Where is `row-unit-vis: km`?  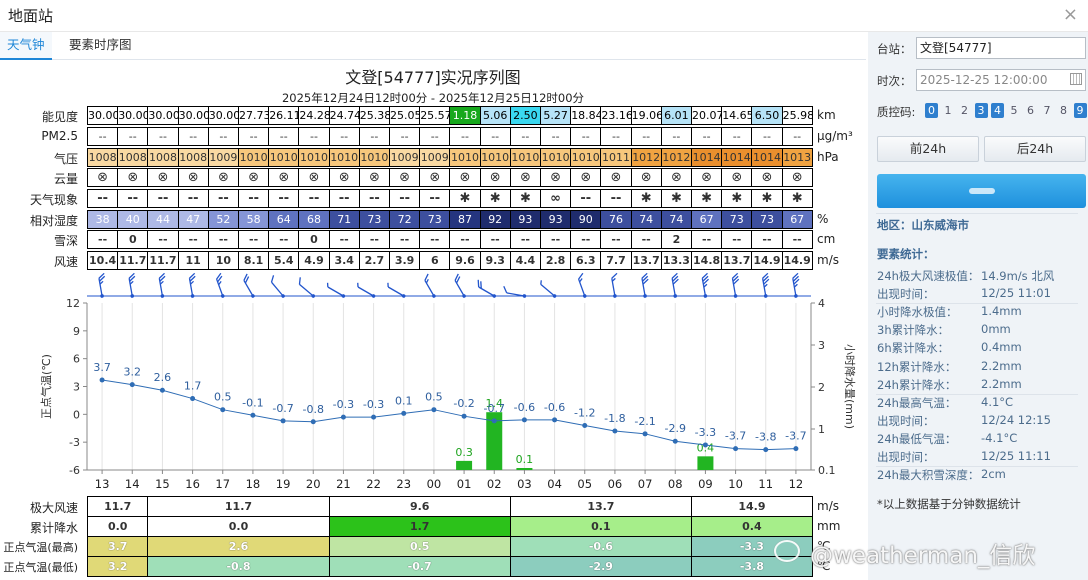 row-unit-vis: km is located at coordinates (826, 115).